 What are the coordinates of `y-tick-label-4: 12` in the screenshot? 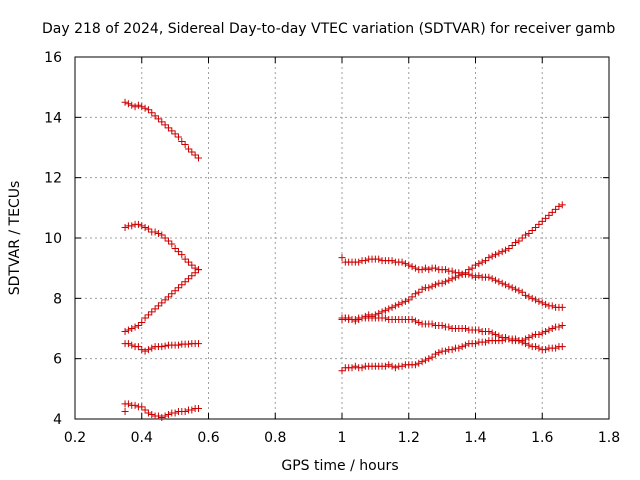 It's located at (53, 179).